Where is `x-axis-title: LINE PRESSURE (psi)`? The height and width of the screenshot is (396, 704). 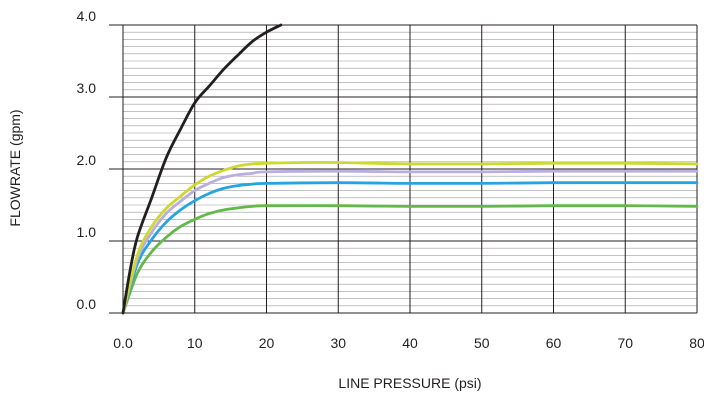 x-axis-title: LINE PRESSURE (psi) is located at coordinates (409, 383).